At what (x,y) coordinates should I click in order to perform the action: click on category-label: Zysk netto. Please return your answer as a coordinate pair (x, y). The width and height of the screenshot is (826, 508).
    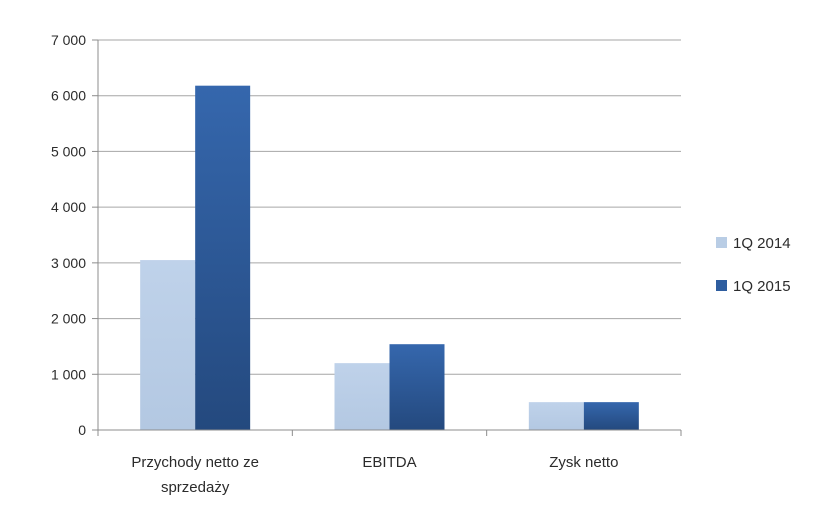
    Looking at the image, I should click on (583, 462).